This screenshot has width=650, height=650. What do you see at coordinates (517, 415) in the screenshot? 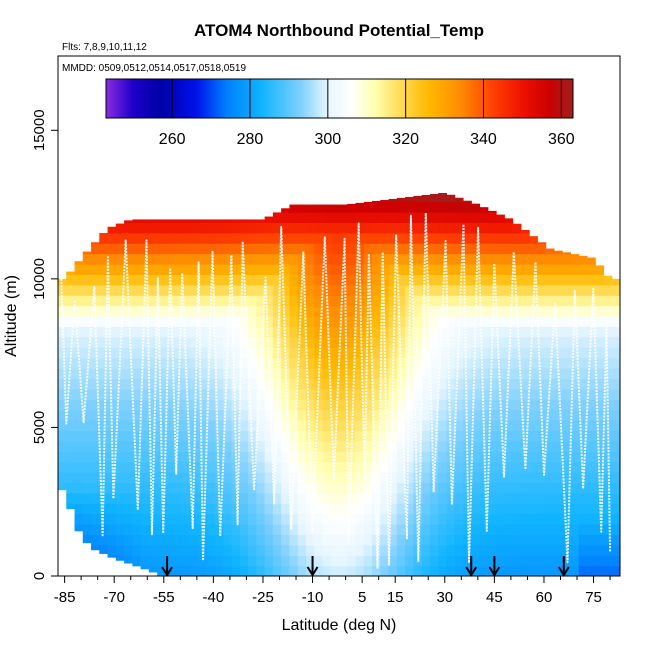
I see `heatmap-cell-1926` at bounding box center [517, 415].